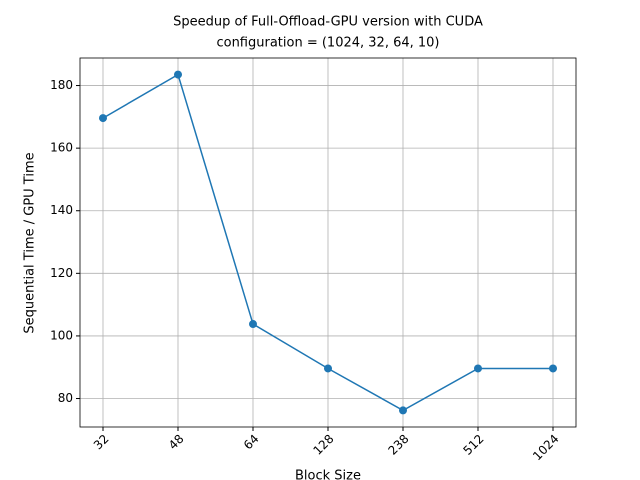  I want to click on x-tick-label: 64, so click(251, 442).